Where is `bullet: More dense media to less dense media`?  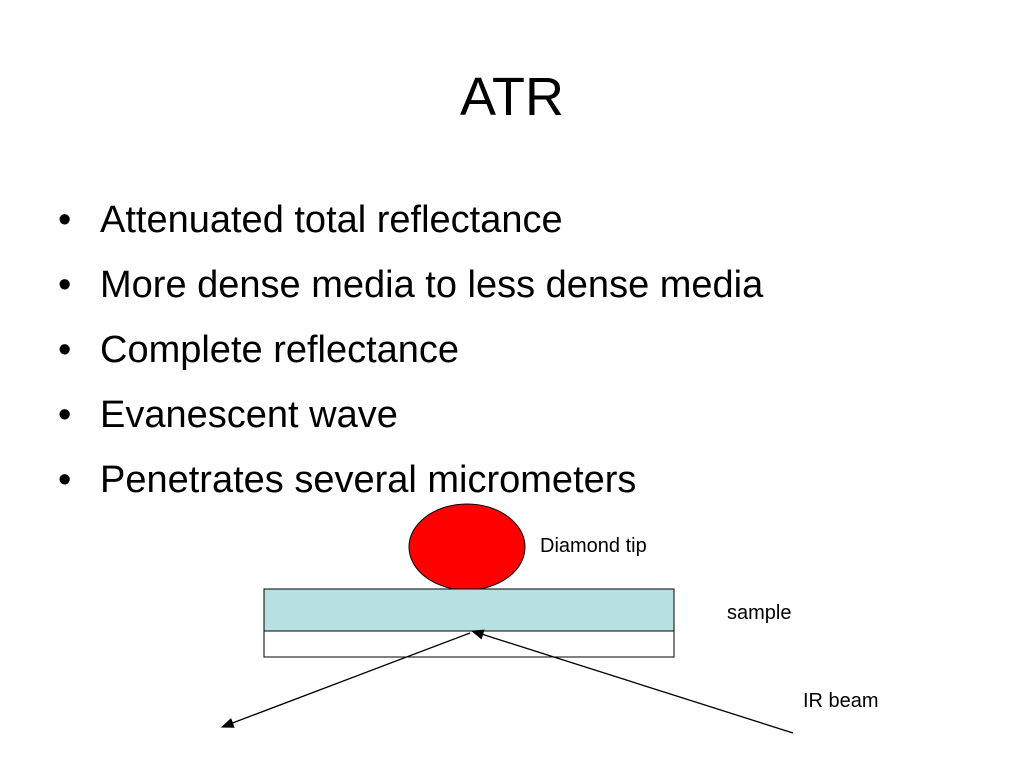
bullet: More dense media to less dense media is located at coordinates (410, 285).